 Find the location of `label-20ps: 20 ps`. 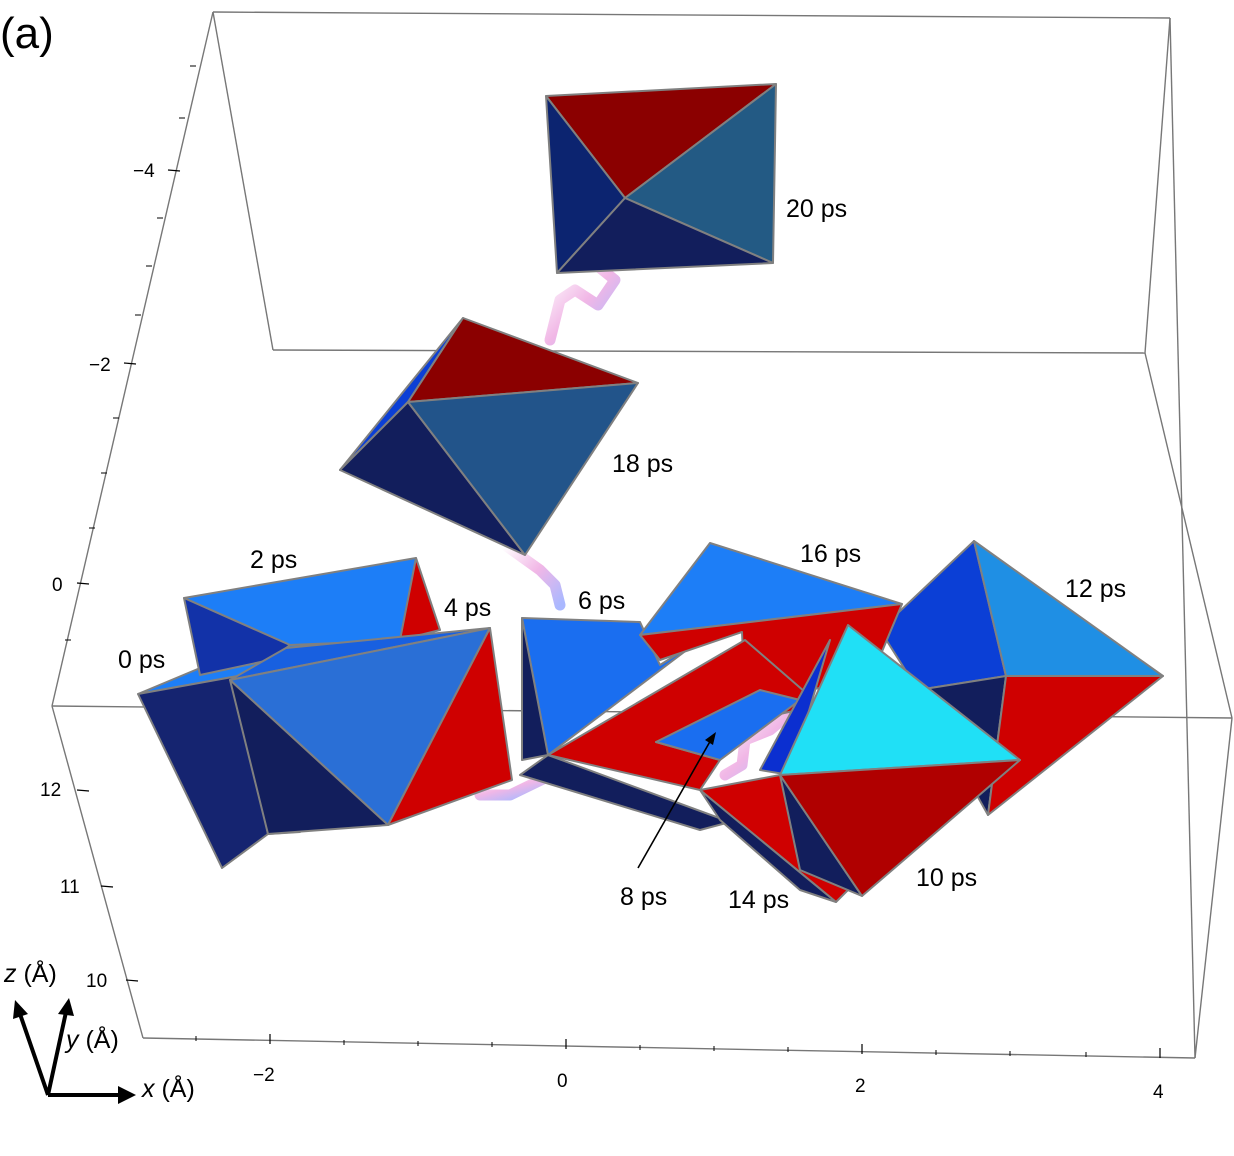

label-20ps: 20 ps is located at coordinates (816, 209).